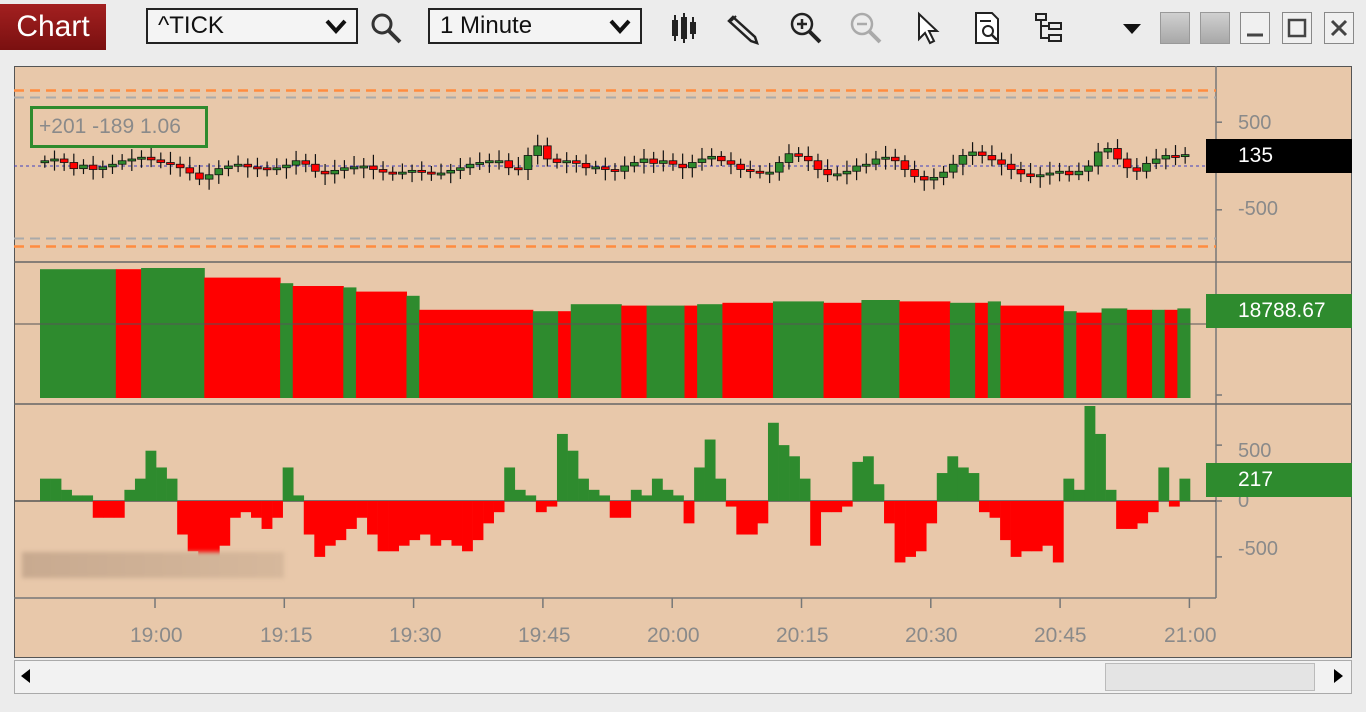  What do you see at coordinates (1050, 28) in the screenshot?
I see `layout-button` at bounding box center [1050, 28].